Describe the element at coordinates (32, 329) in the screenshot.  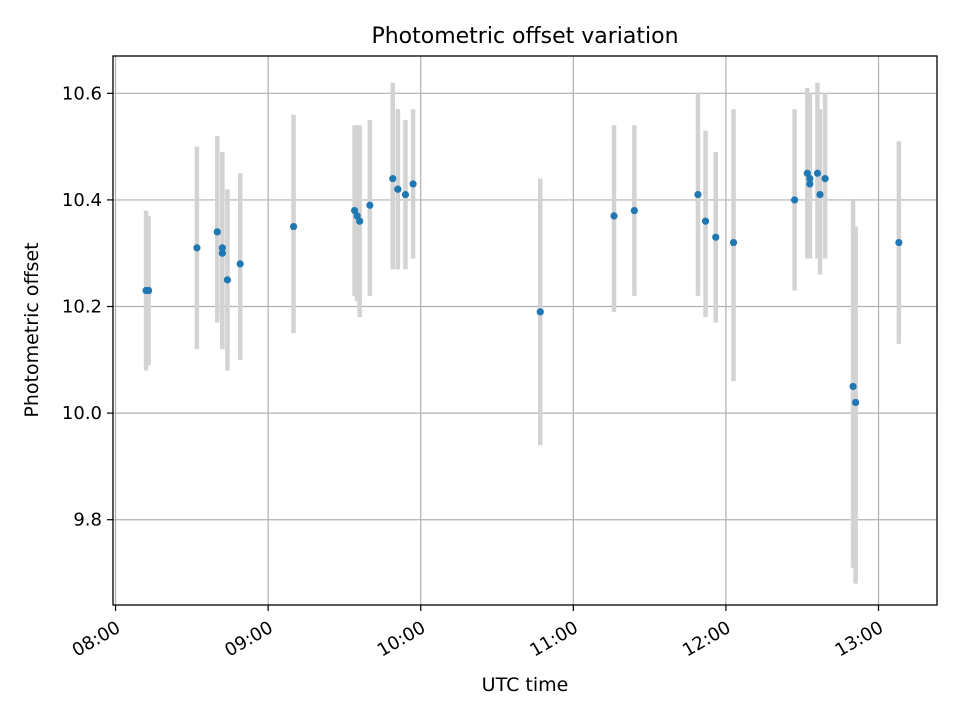
I see `y-axis-label: Photometric offset` at that location.